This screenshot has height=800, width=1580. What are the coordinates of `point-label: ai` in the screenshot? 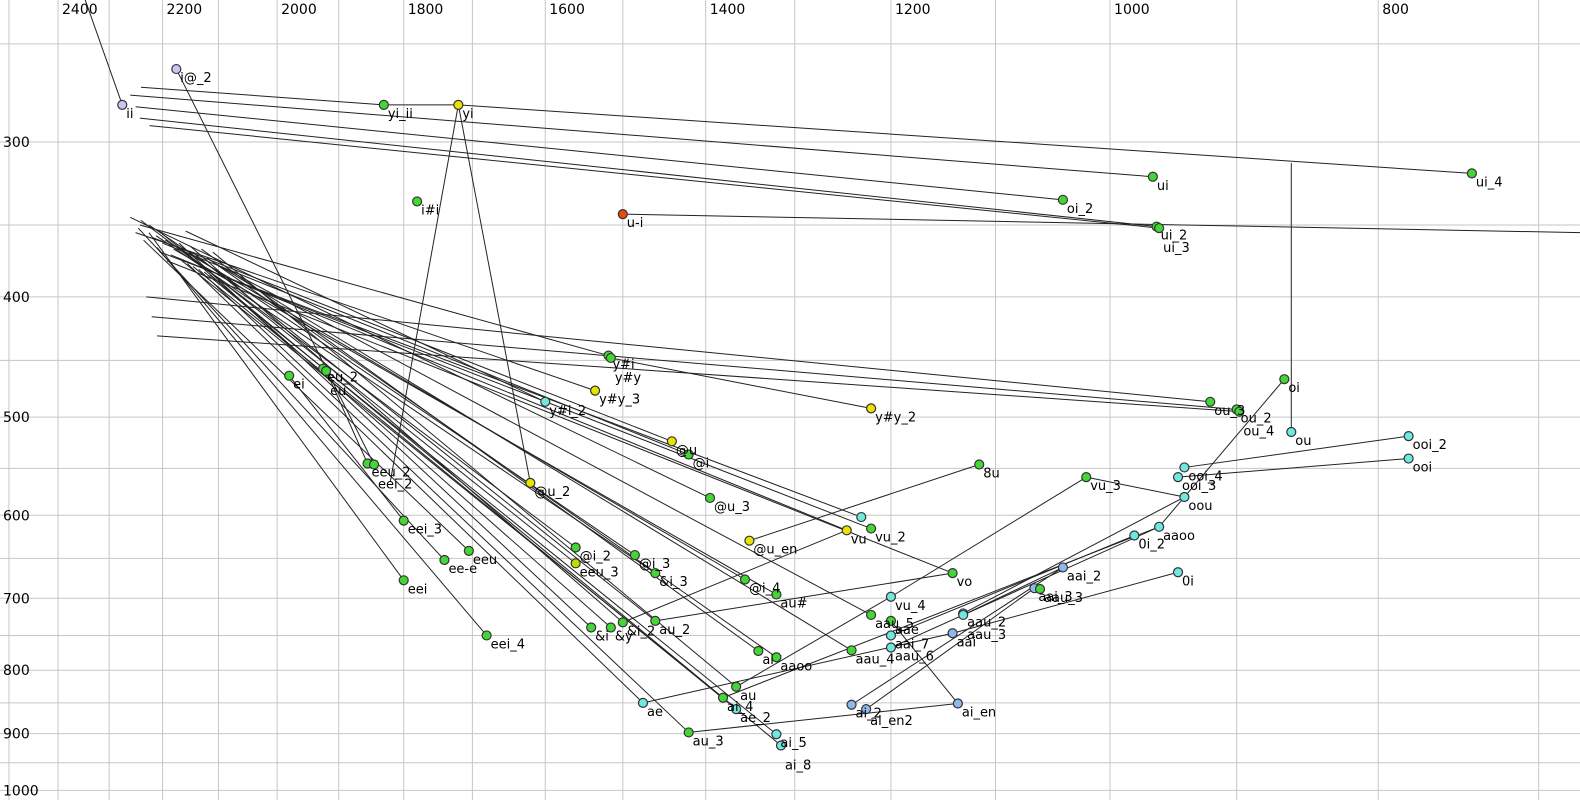 It's located at (768, 660).